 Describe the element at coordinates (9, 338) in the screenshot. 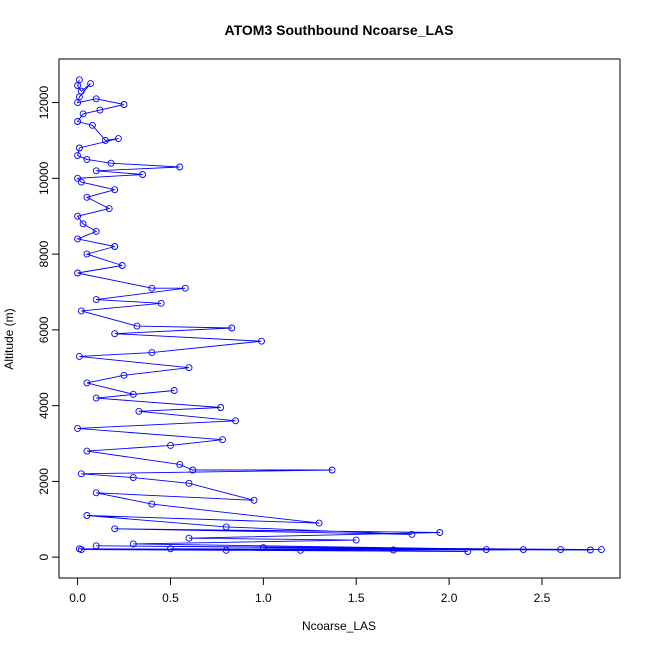

I see `y-axis-label: Altitude (m)` at that location.